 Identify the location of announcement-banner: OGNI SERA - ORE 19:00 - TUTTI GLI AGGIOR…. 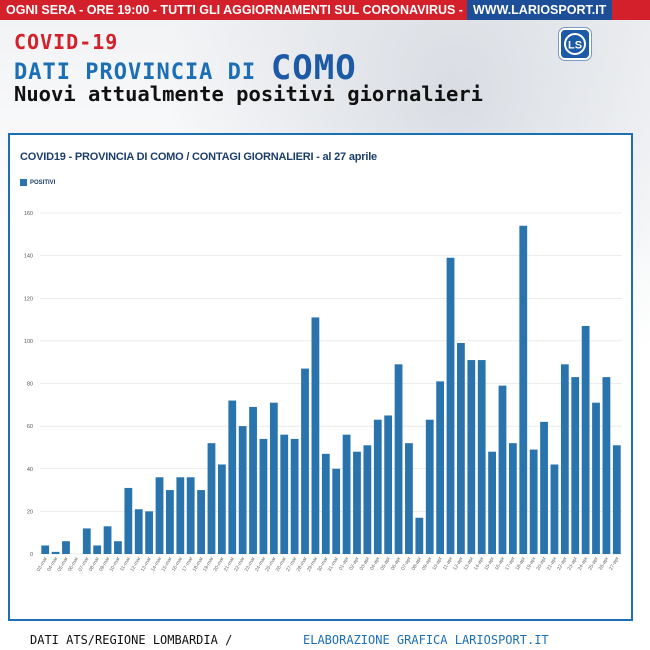
(325, 10).